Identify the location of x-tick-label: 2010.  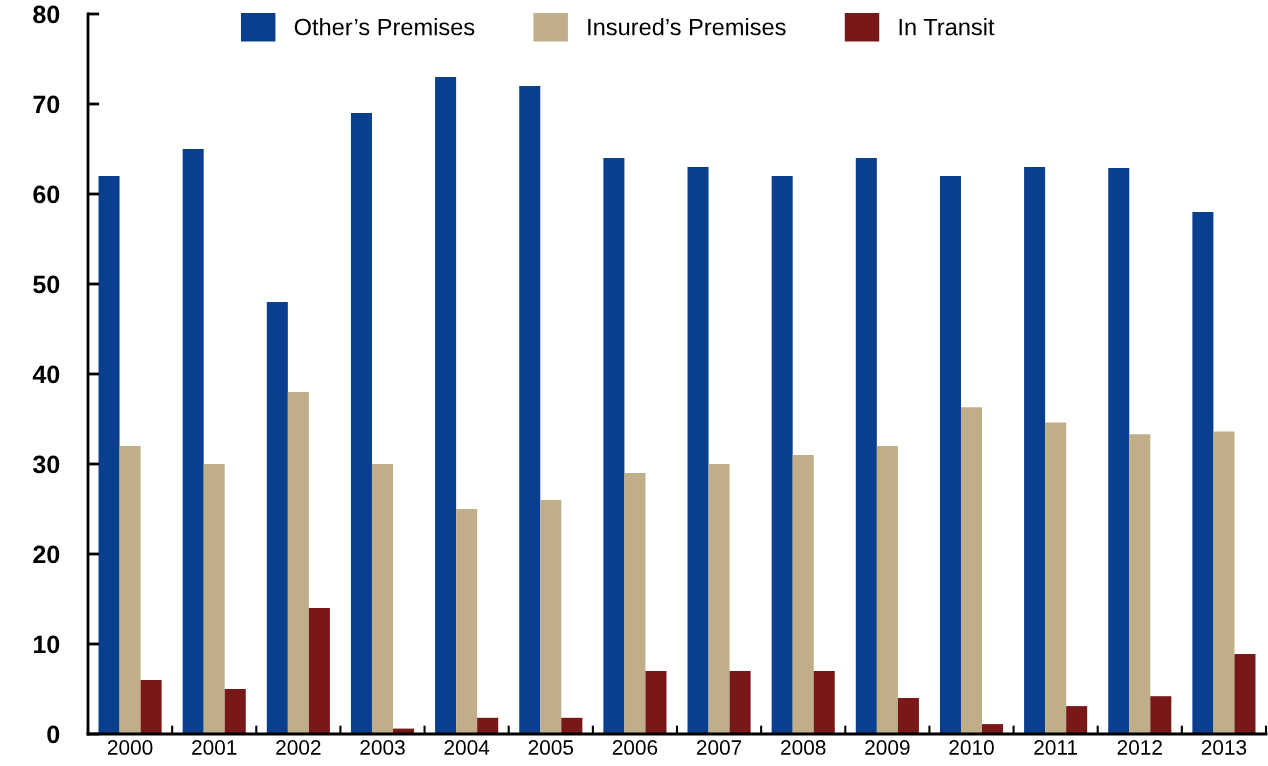
(971, 747).